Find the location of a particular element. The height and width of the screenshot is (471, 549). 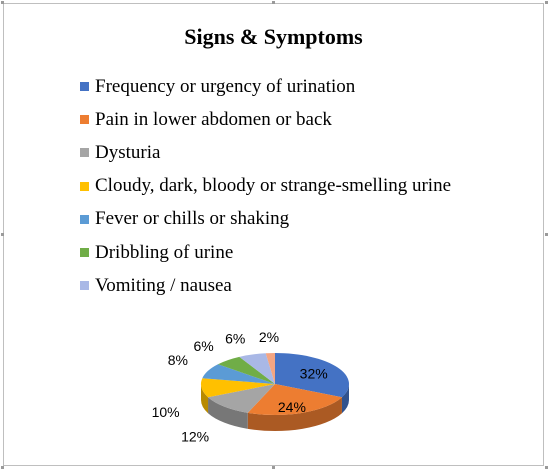

pie-top is located at coordinates (275, 384).